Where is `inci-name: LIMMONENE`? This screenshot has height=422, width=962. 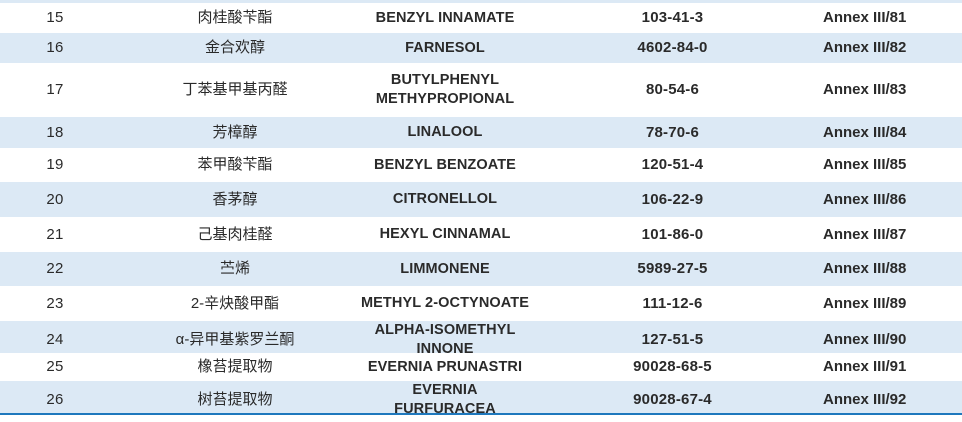
inci-name: LIMMONENE is located at coordinates (445, 268).